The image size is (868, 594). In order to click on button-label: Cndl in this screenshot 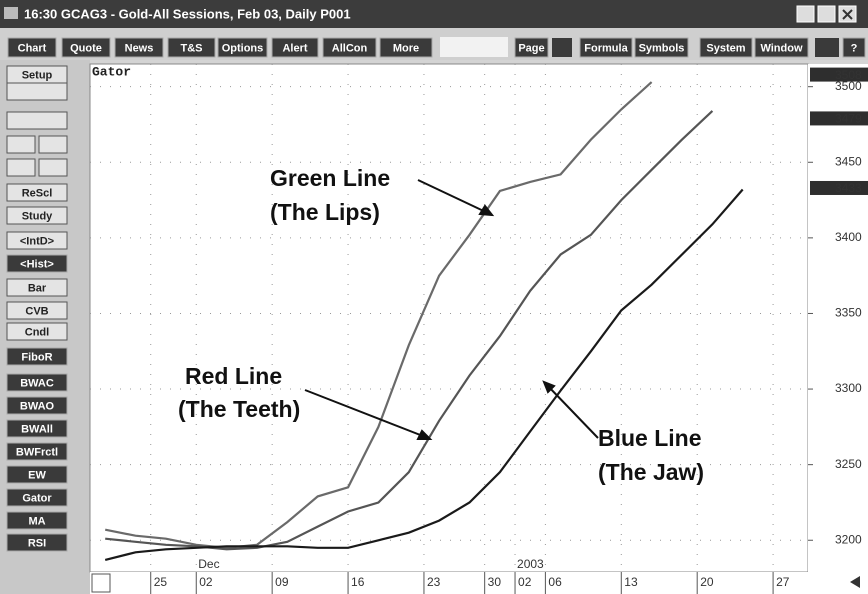, I will do `click(37, 332)`.